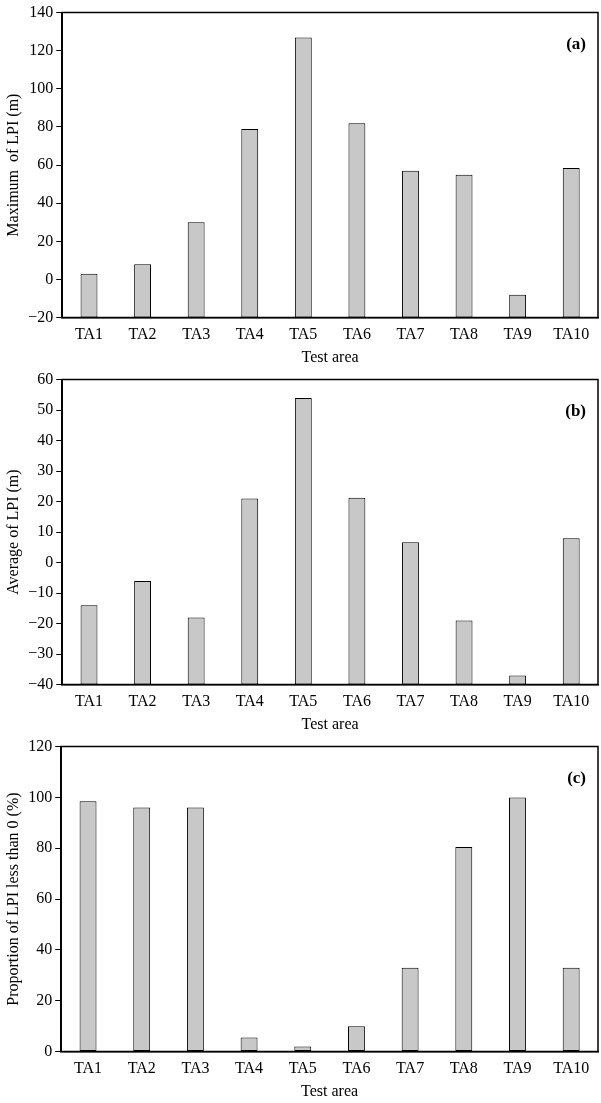  I want to click on annotation: (c), so click(576, 778).